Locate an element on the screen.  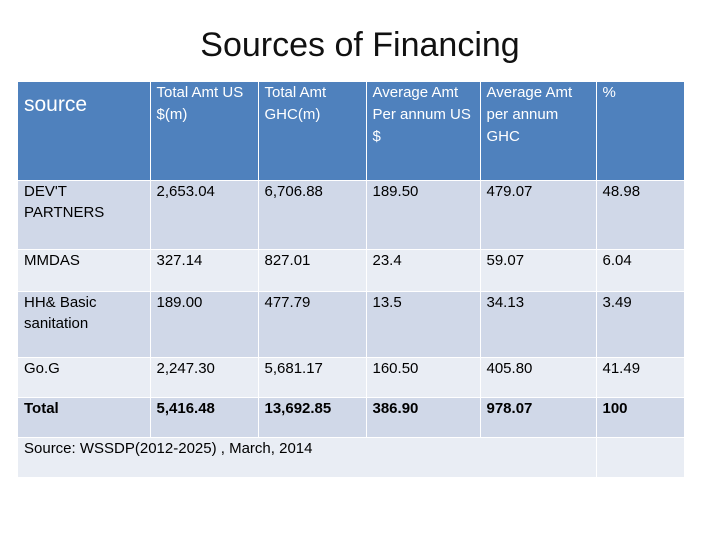
cell-total-usd: 327.14 is located at coordinates (204, 270).